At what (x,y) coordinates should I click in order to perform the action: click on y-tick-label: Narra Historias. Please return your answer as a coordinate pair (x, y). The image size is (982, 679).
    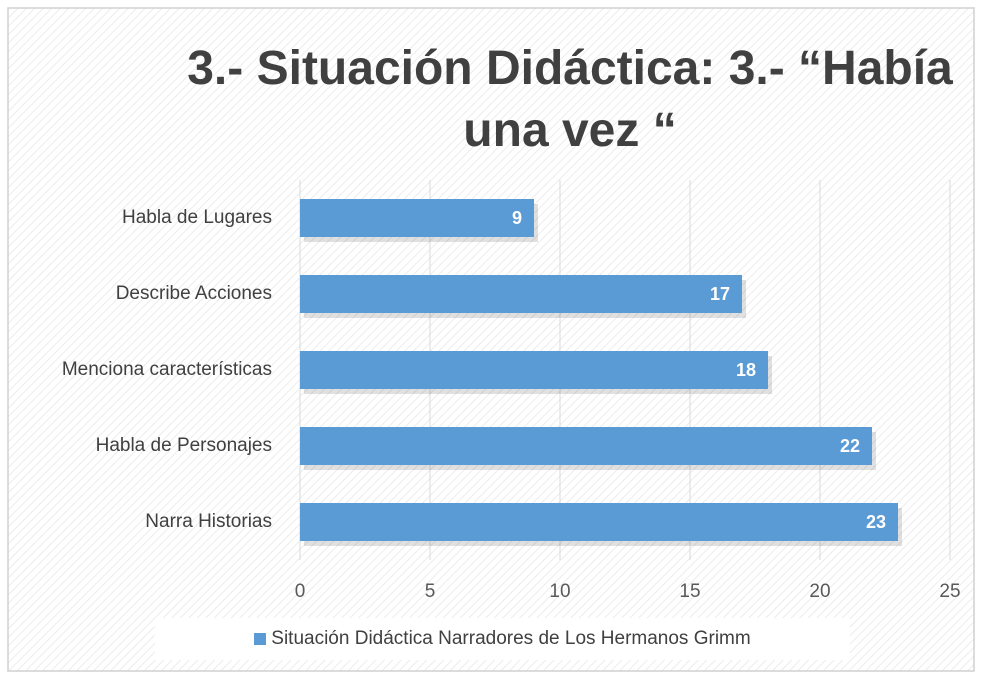
    Looking at the image, I should click on (208, 521).